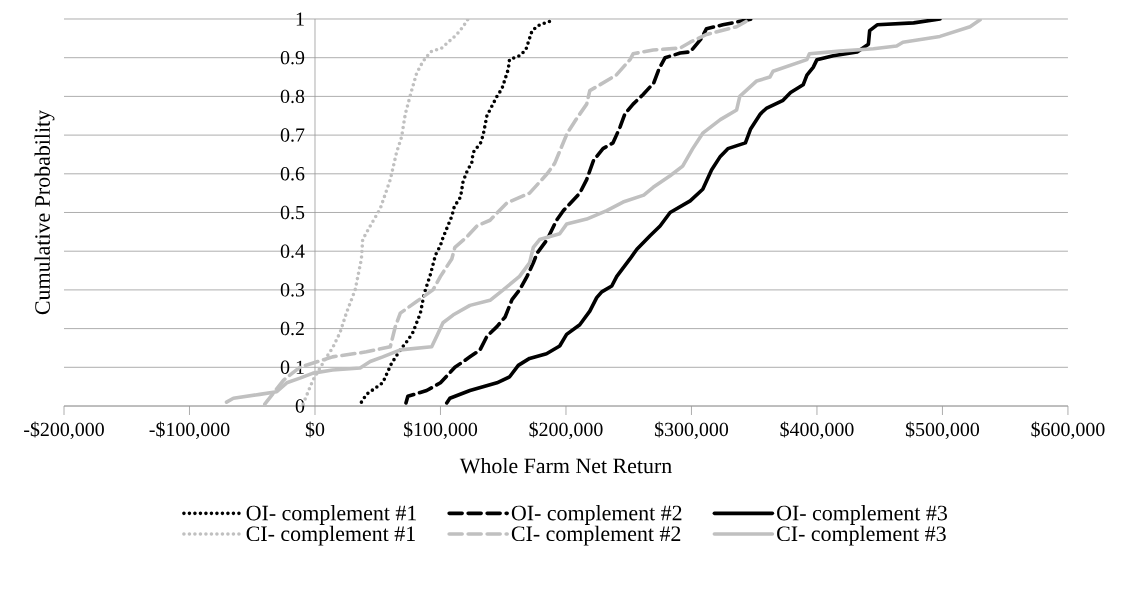 The width and height of the screenshot is (1128, 597). Describe the element at coordinates (292, 290) in the screenshot. I see `y-tick-label: 0.3` at that location.